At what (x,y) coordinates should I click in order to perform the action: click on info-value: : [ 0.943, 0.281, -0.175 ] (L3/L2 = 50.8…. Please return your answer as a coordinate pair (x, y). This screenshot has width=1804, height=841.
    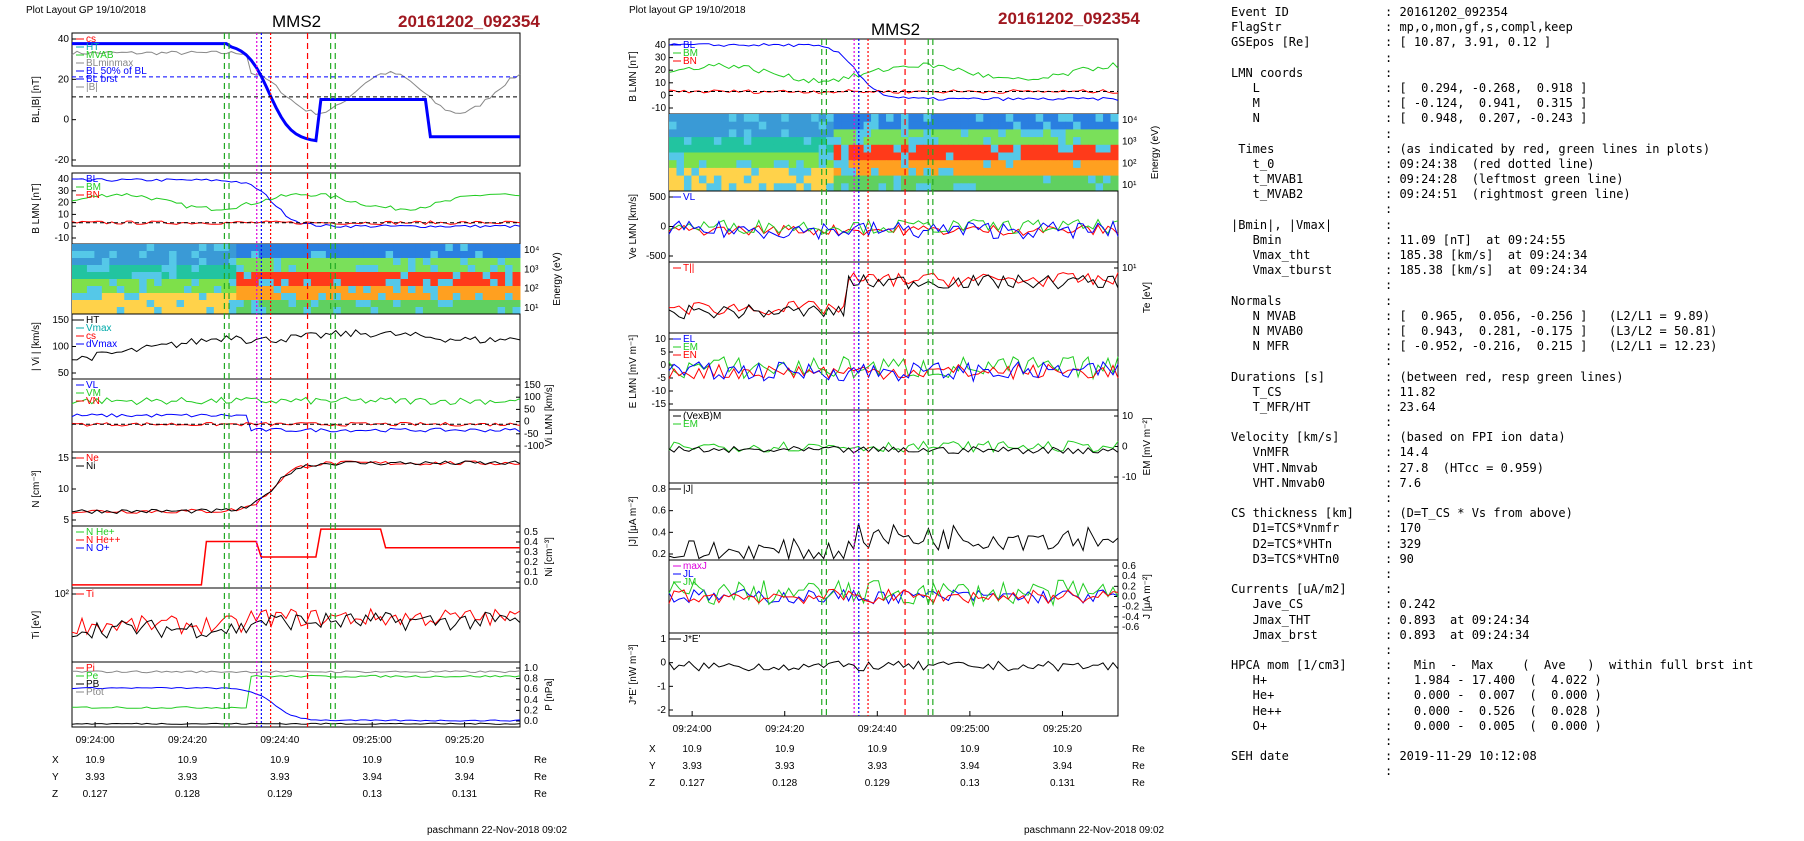
    Looking at the image, I should click on (1551, 330).